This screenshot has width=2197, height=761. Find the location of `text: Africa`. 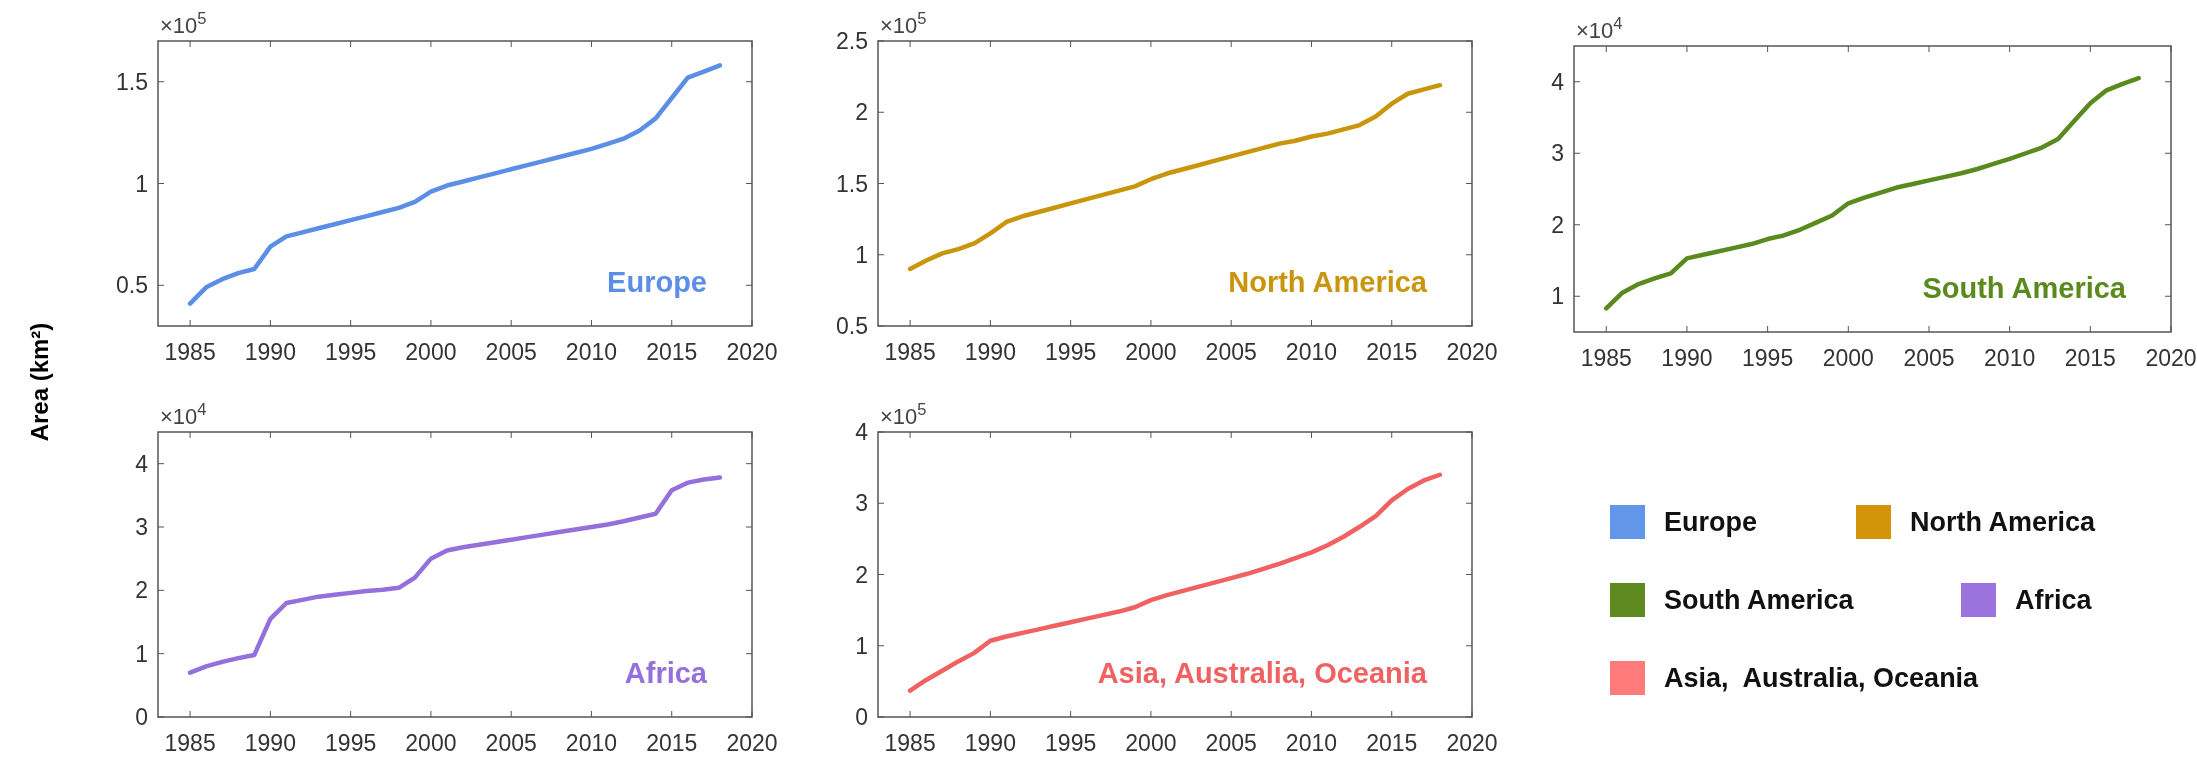

text: Africa is located at coordinates (666, 673).